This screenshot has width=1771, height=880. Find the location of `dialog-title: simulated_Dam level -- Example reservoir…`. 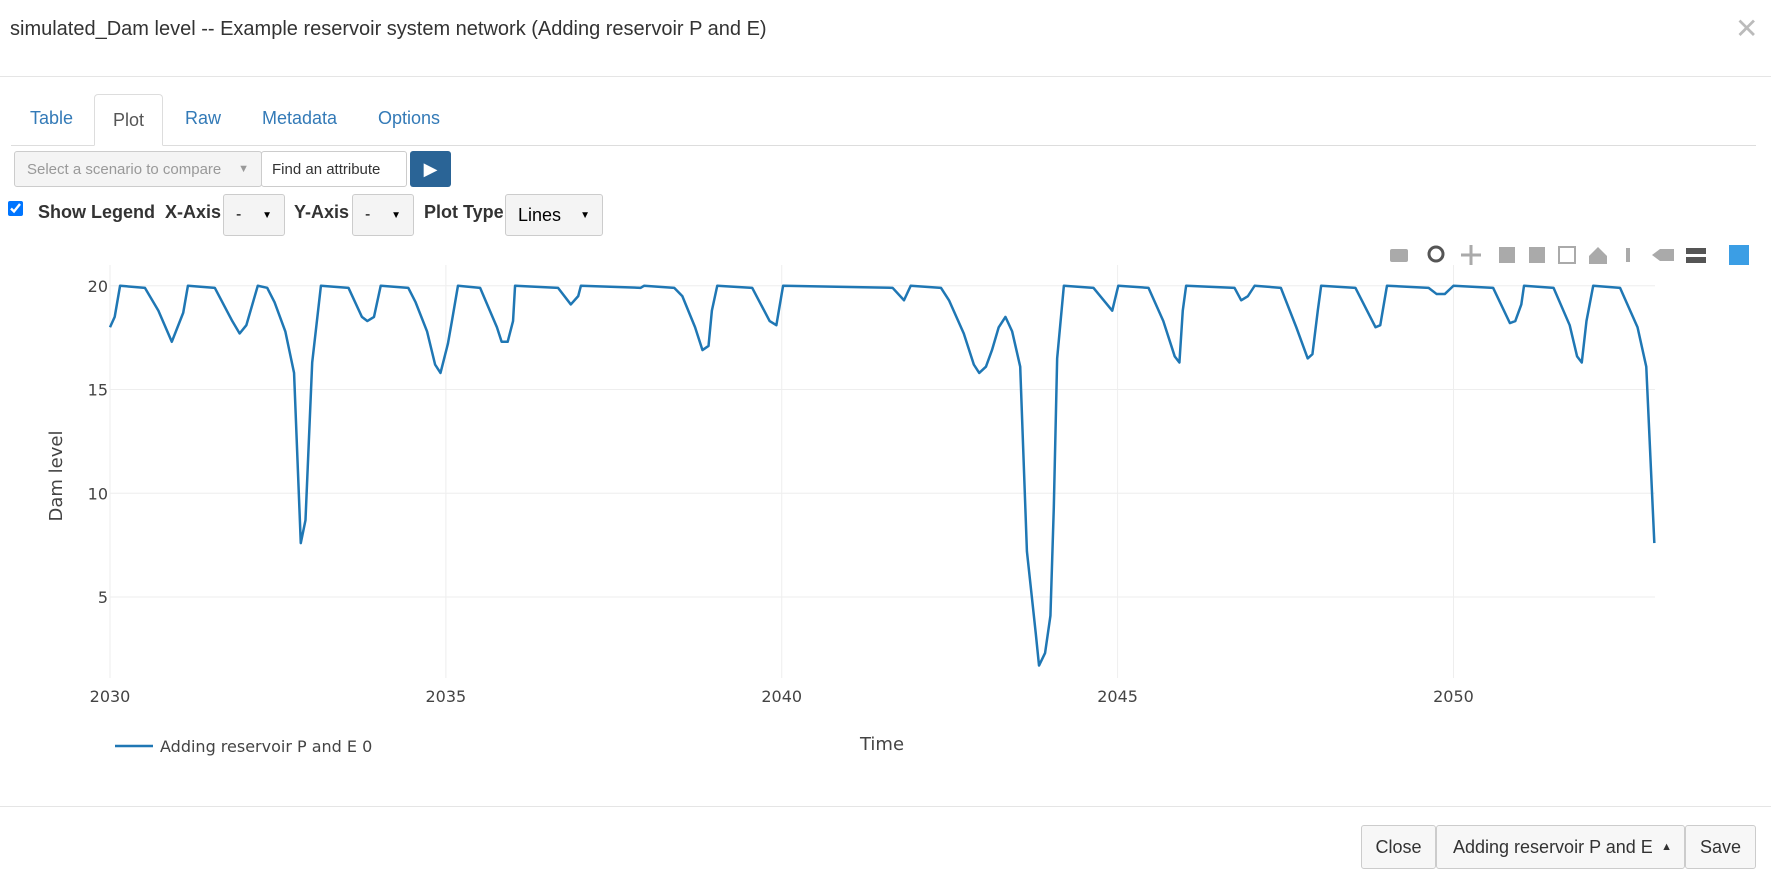

dialog-title: simulated_Dam level -- Example reservoir… is located at coordinates (388, 29).